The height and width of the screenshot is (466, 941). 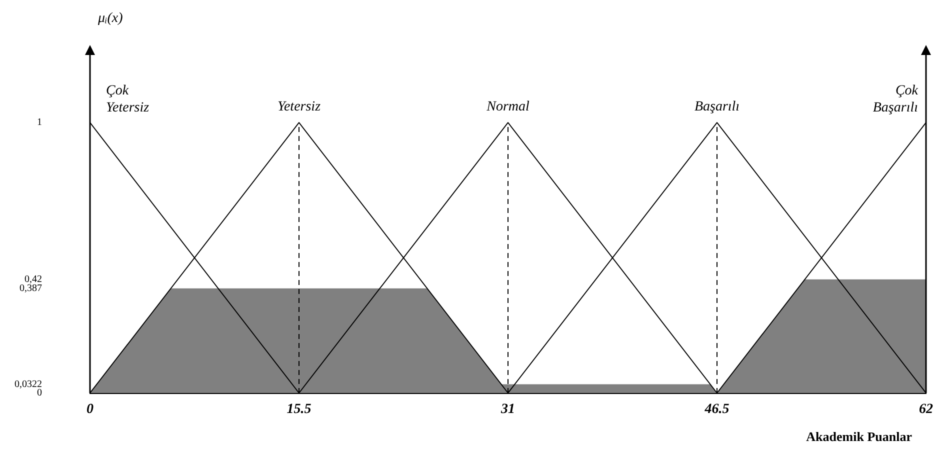 What do you see at coordinates (717, 410) in the screenshot?
I see `x-tick-label: 46.5` at bounding box center [717, 410].